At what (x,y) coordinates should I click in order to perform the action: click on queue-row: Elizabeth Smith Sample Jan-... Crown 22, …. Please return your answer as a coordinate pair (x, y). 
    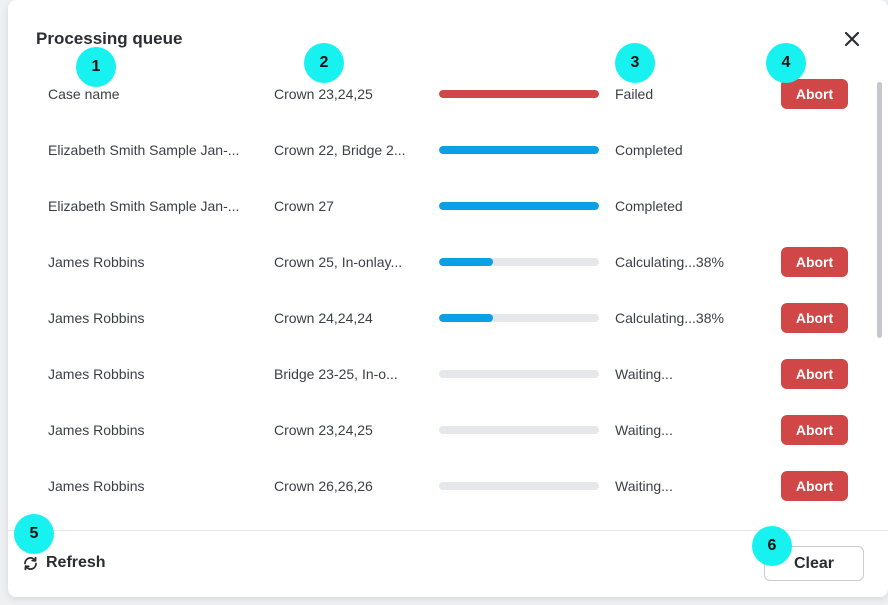
    Looking at the image, I should click on (443, 150).